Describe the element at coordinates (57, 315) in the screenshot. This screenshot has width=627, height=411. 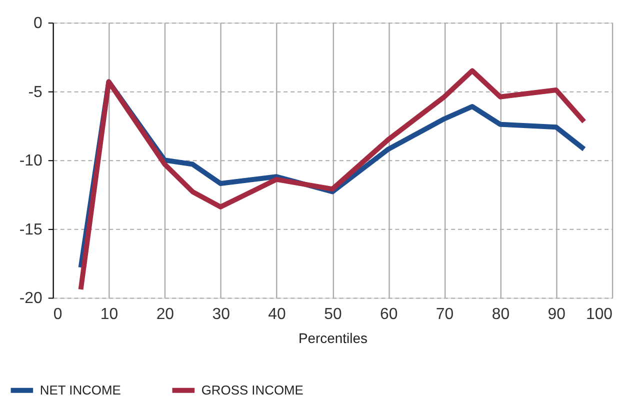
I see `x-tick-label: 0` at that location.